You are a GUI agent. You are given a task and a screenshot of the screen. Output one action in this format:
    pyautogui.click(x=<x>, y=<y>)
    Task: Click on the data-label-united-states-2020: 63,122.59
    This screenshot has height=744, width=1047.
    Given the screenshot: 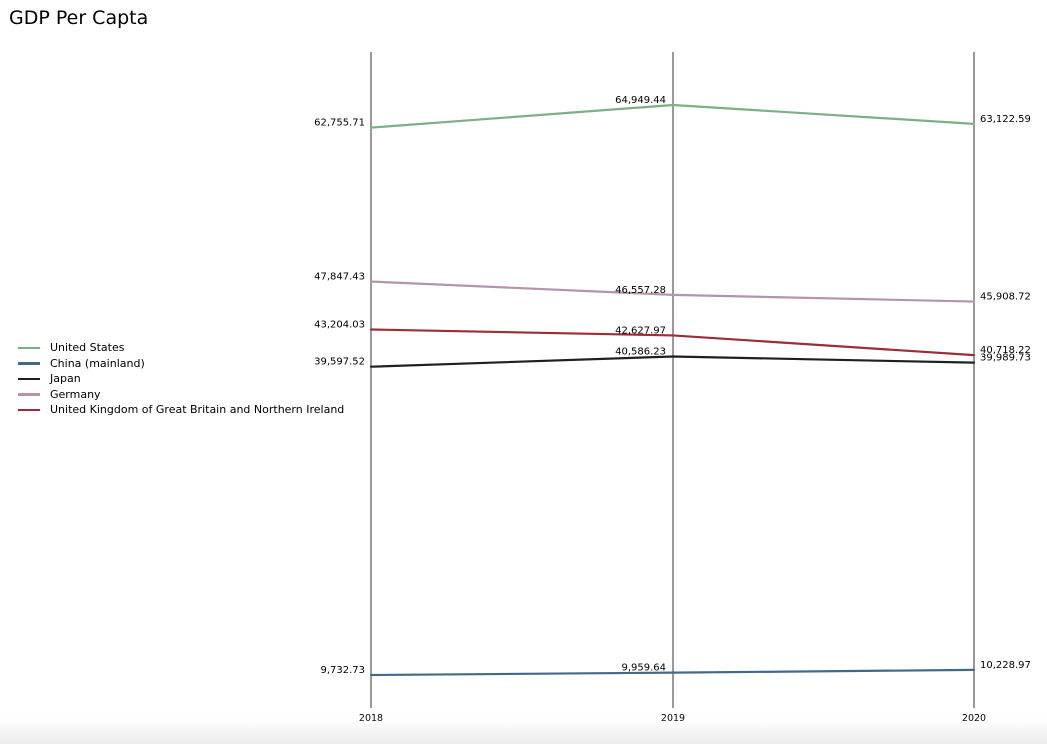 What is the action you would take?
    pyautogui.click(x=1005, y=119)
    